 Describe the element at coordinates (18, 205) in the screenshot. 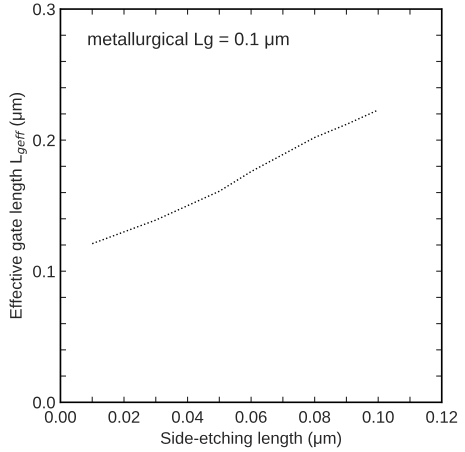

I see `y-axis-title: Effective gate length L$_{geff}$ (μm)` at that location.